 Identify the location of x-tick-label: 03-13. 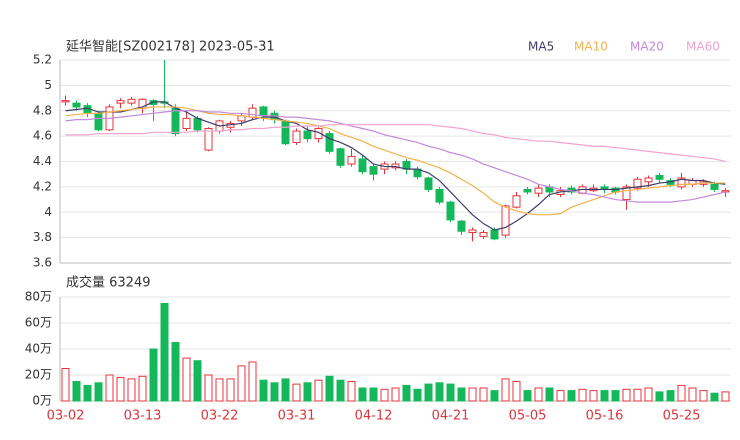
(143, 416).